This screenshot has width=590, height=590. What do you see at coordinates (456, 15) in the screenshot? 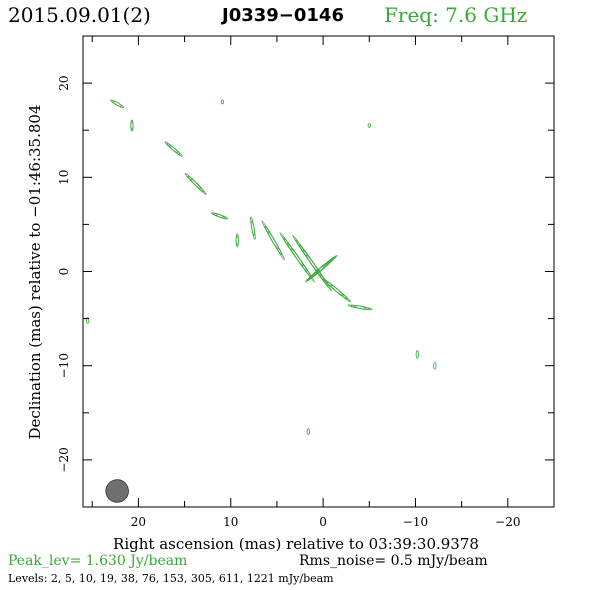
I see `frequency-label: Freq: 7.6 GHz` at bounding box center [456, 15].